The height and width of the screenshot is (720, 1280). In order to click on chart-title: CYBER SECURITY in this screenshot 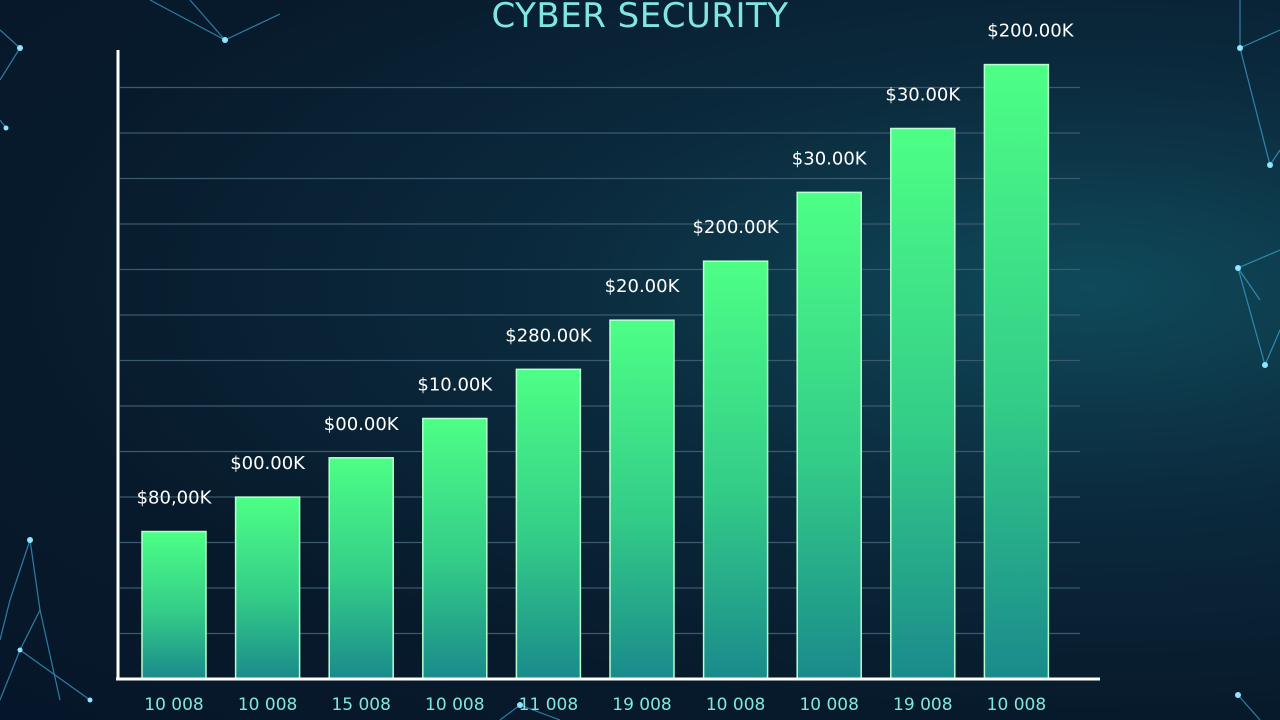, I will do `click(640, 18)`.